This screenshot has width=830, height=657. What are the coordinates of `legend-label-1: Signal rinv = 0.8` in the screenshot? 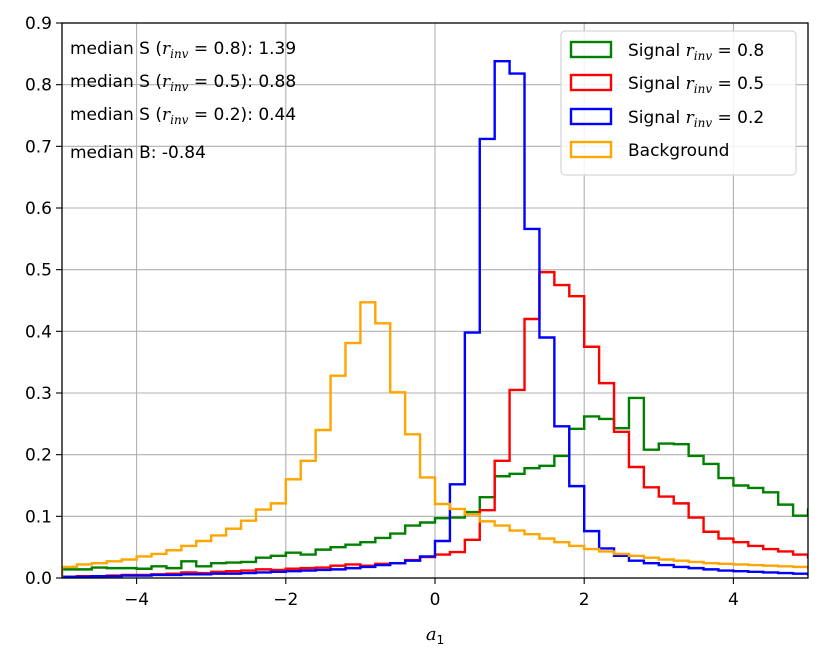 It's located at (696, 52).